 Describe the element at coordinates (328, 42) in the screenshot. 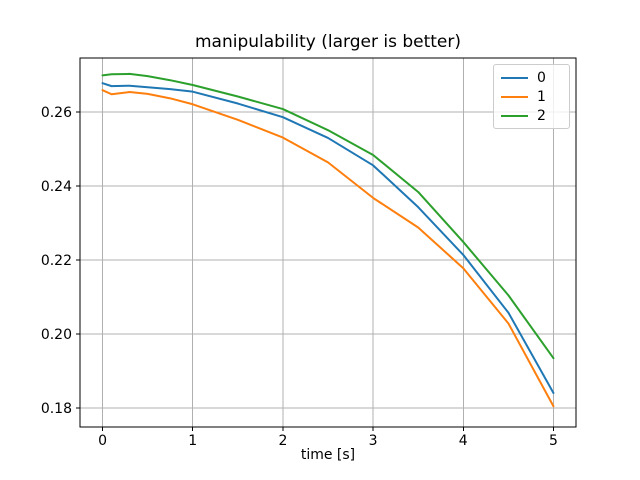

I see `chart-title: manipulability (larger is better)` at that location.